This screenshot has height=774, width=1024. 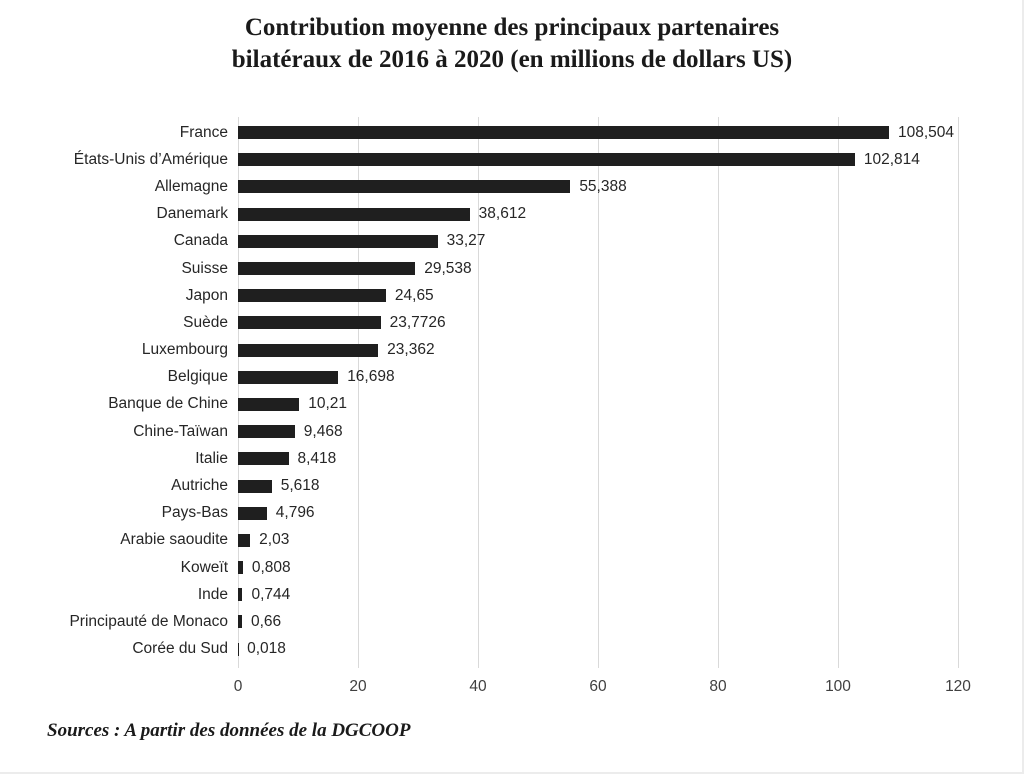 What do you see at coordinates (603, 186) in the screenshot?
I see `value-label: 55,388` at bounding box center [603, 186].